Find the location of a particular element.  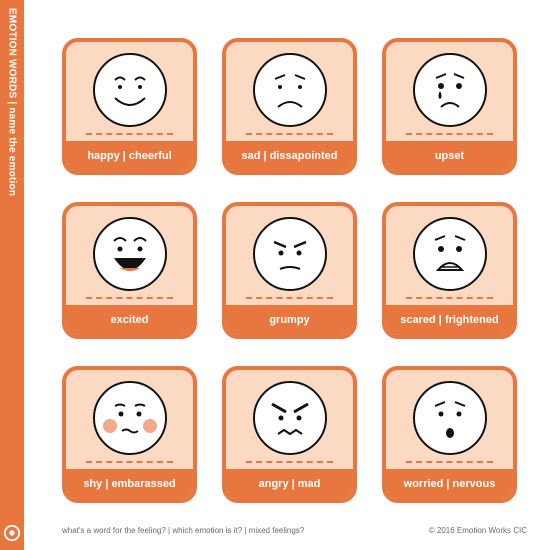

emotion-label: shy | embarassed is located at coordinates (129, 484).